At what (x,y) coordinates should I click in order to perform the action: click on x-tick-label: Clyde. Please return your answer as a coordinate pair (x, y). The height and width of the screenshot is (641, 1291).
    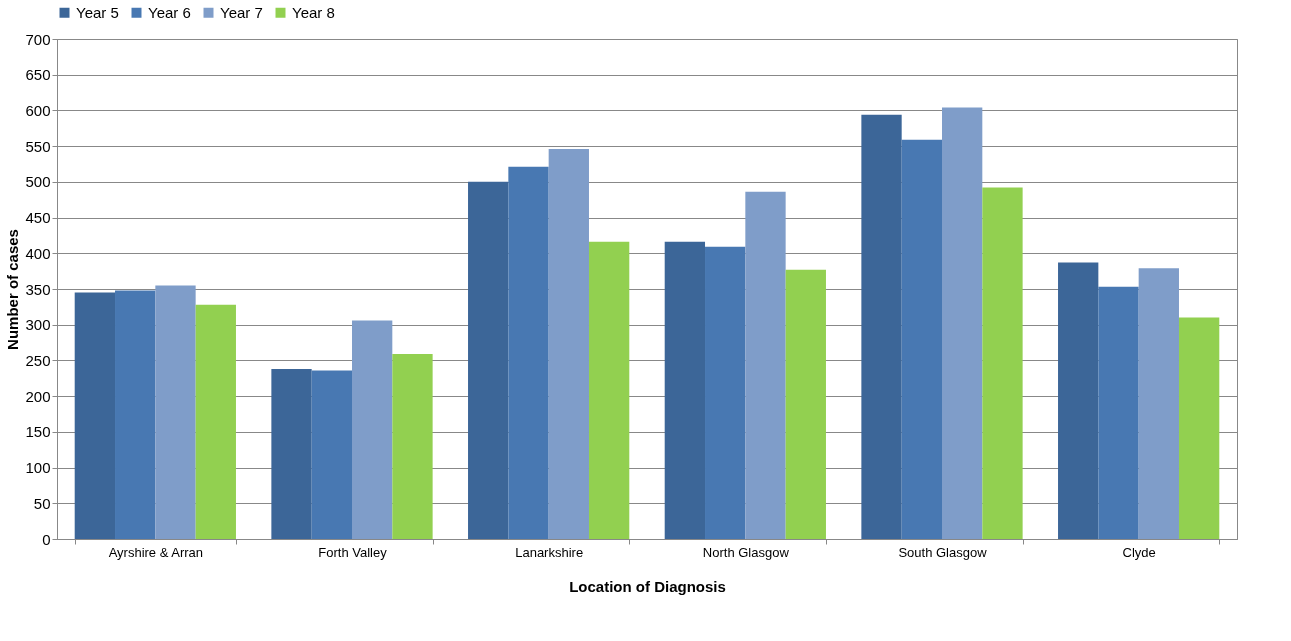
    Looking at the image, I should click on (1139, 552).